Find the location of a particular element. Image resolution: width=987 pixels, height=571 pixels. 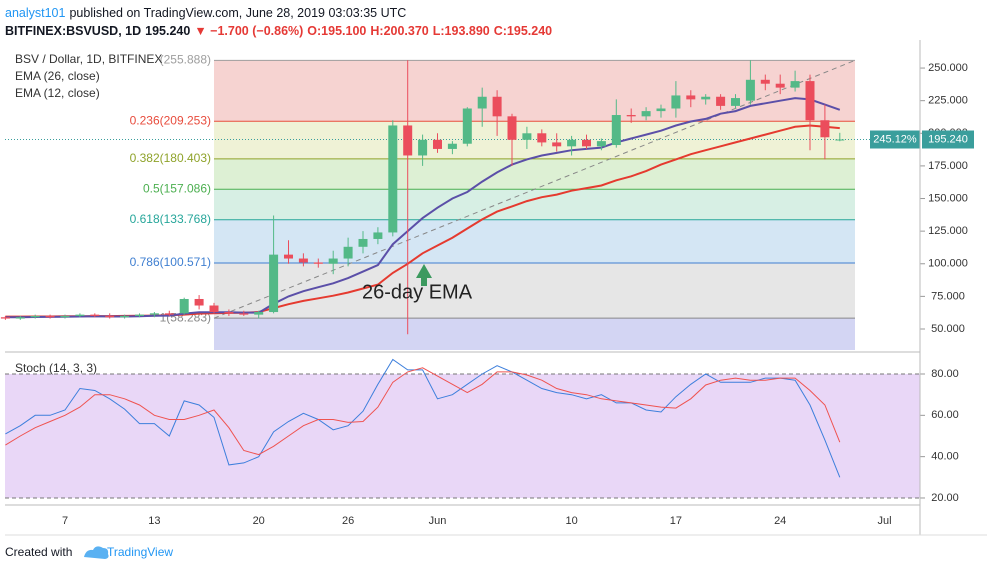

fib-label: 0.786(100.571) is located at coordinates (170, 262).